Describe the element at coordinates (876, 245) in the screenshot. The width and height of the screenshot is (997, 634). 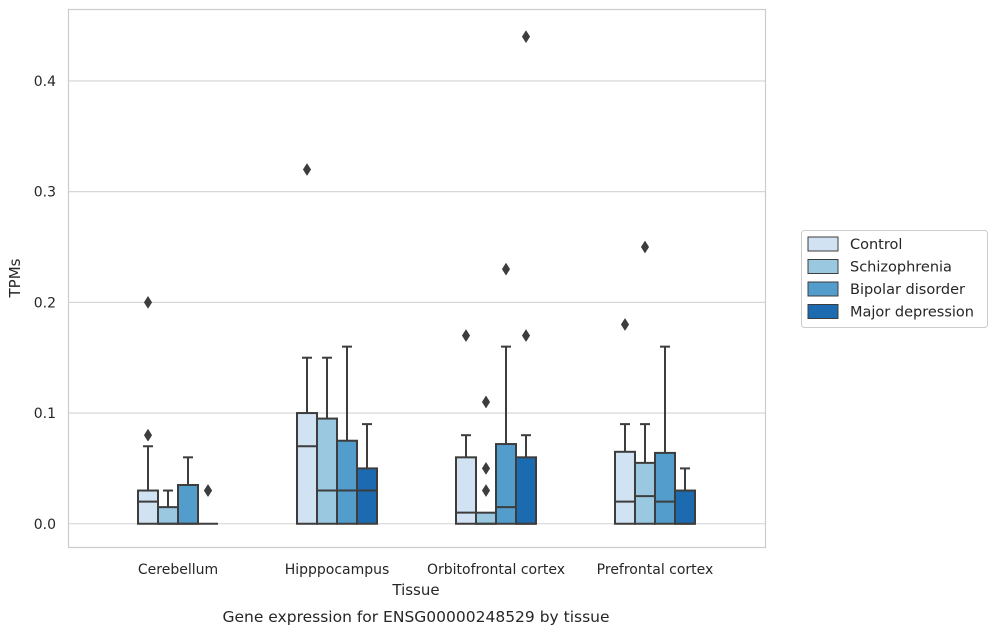
I see `legend-label: Control` at that location.